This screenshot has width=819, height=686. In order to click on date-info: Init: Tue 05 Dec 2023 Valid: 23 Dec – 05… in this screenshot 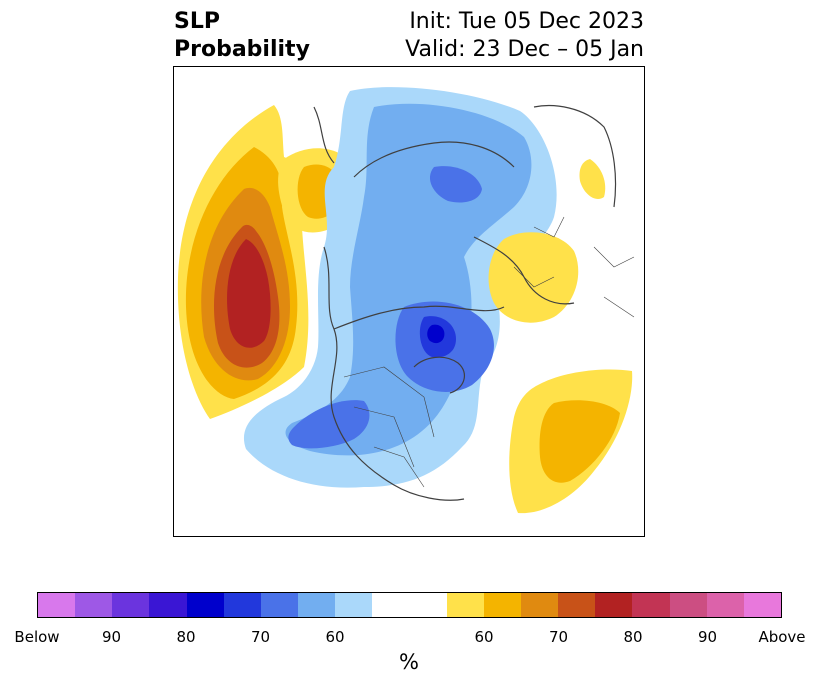, I will do `click(524, 36)`.